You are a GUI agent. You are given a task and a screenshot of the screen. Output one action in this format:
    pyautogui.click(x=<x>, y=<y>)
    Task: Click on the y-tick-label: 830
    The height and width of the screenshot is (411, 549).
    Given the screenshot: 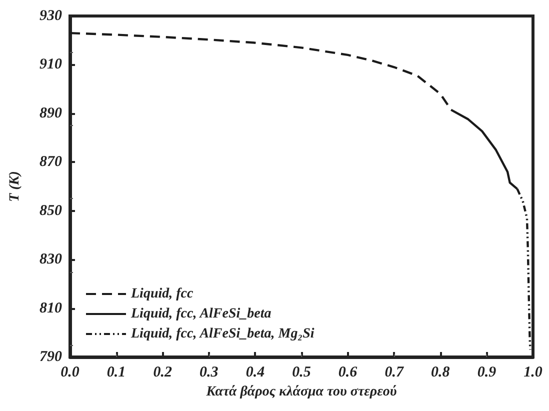 What is the action you would take?
    pyautogui.click(x=51, y=260)
    